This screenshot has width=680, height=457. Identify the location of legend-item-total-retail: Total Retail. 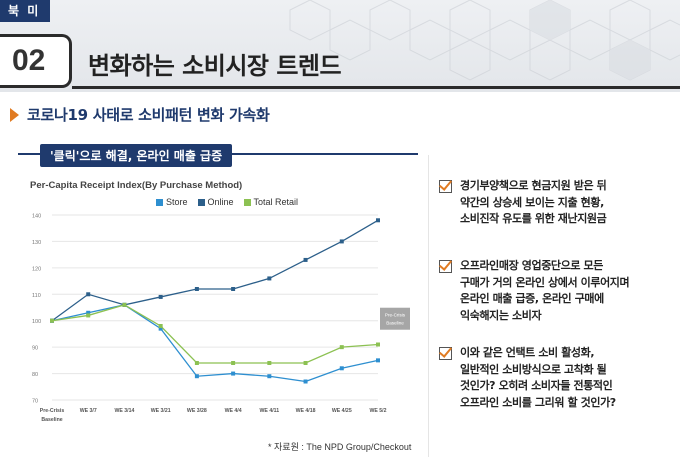
(271, 202).